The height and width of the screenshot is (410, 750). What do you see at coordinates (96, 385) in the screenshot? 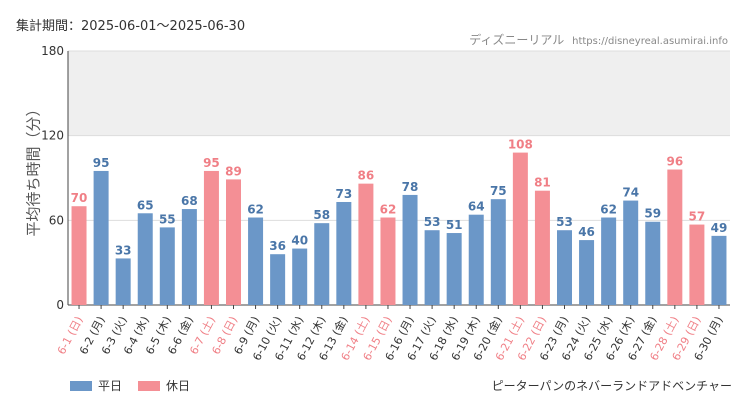
I see `legend-item-weekday: 平日` at bounding box center [96, 385].